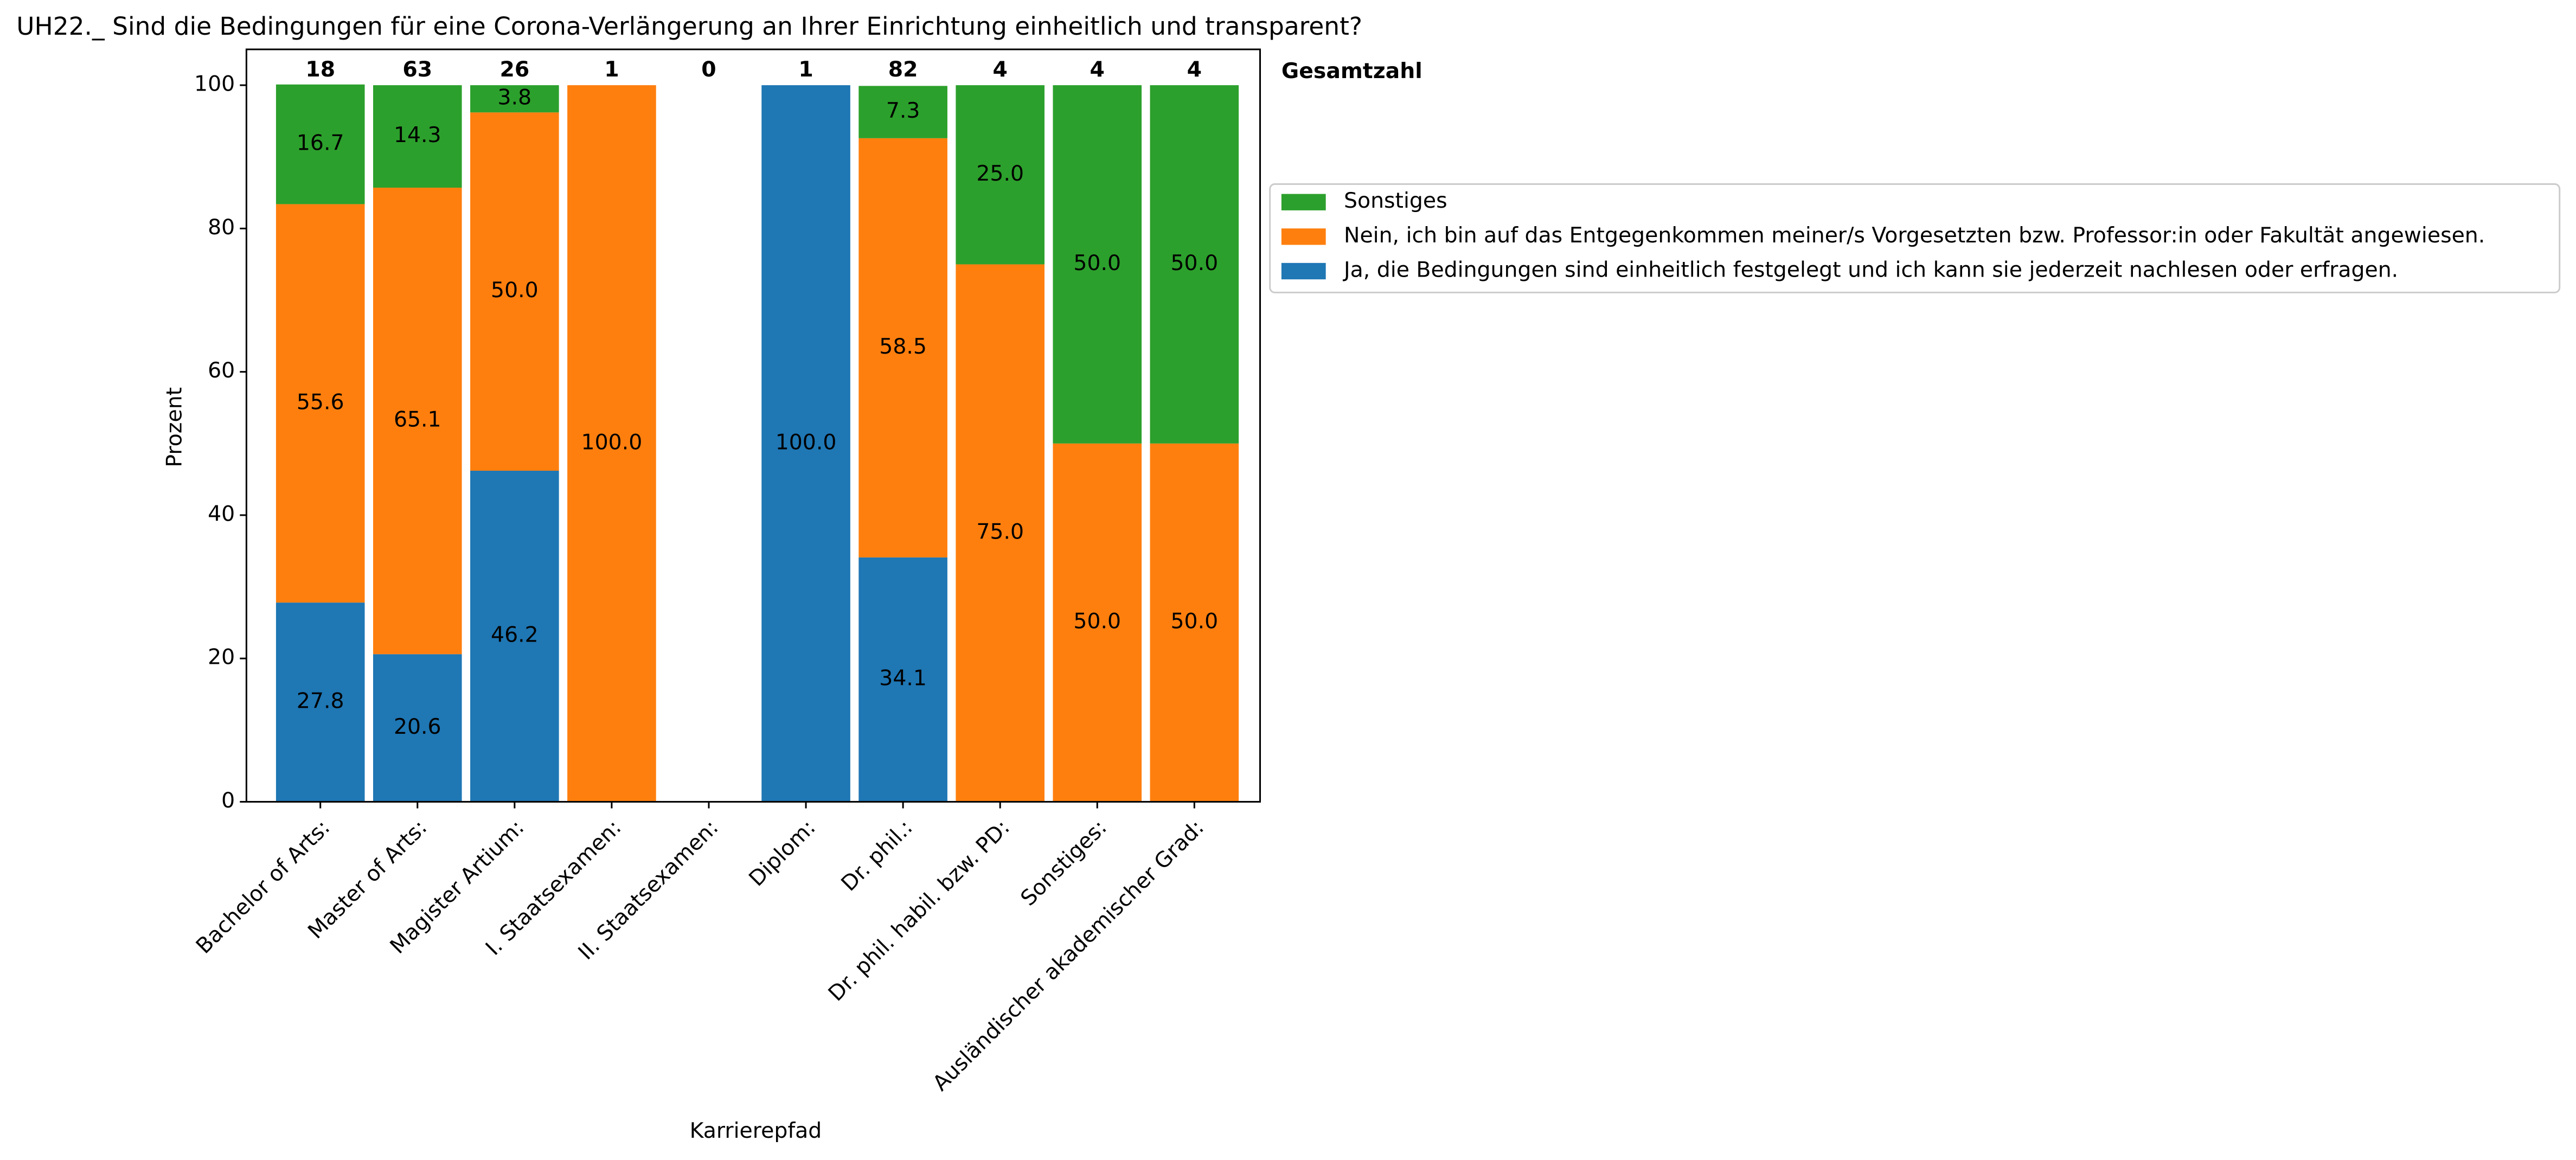  Describe the element at coordinates (175, 427) in the screenshot. I see `y-axis-label: Prozent` at that location.